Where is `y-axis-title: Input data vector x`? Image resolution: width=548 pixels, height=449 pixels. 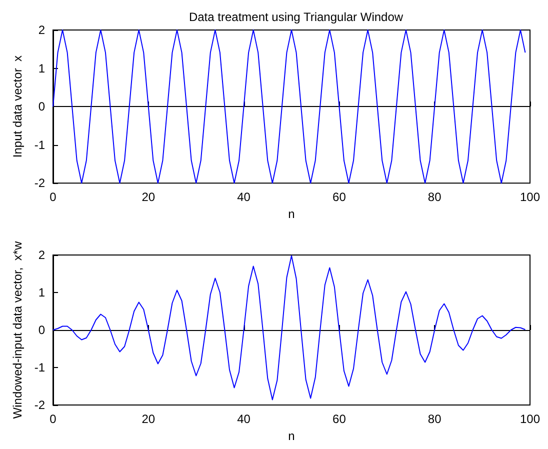
y-axis-title: Input data vector x is located at coordinates (17, 107).